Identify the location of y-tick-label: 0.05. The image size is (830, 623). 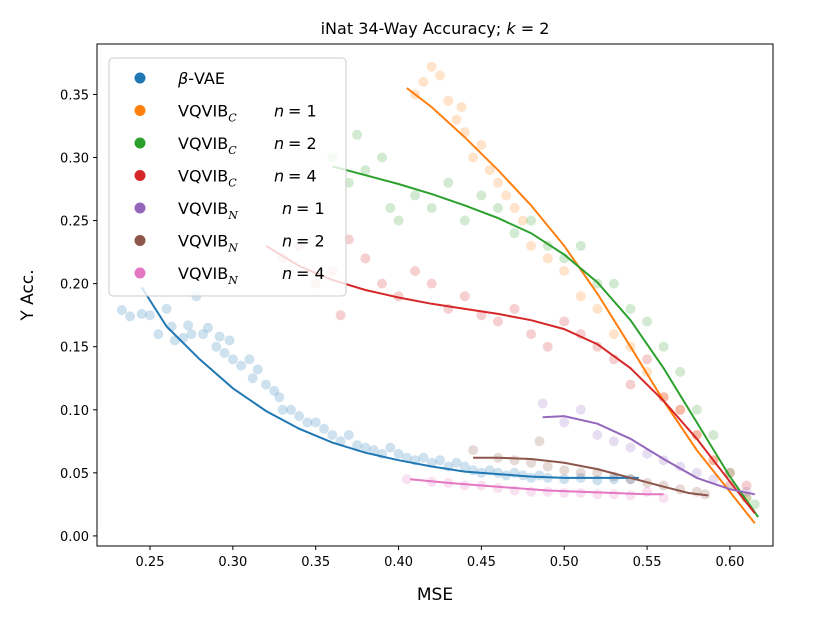
(74, 474).